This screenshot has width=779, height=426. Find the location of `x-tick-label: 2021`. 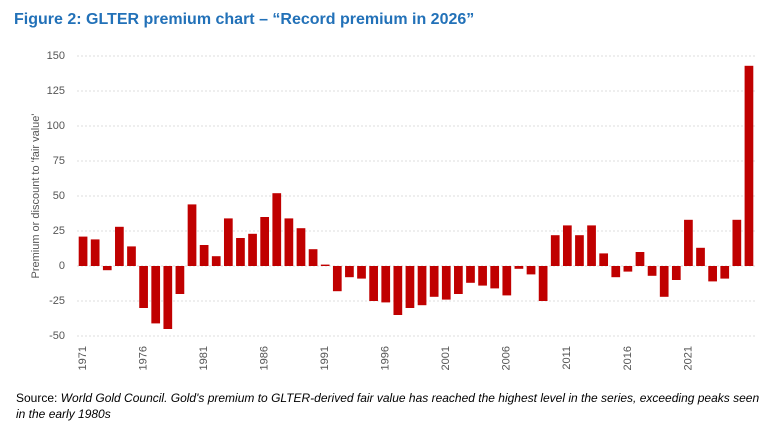

x-tick-label: 2021 is located at coordinates (688, 358).